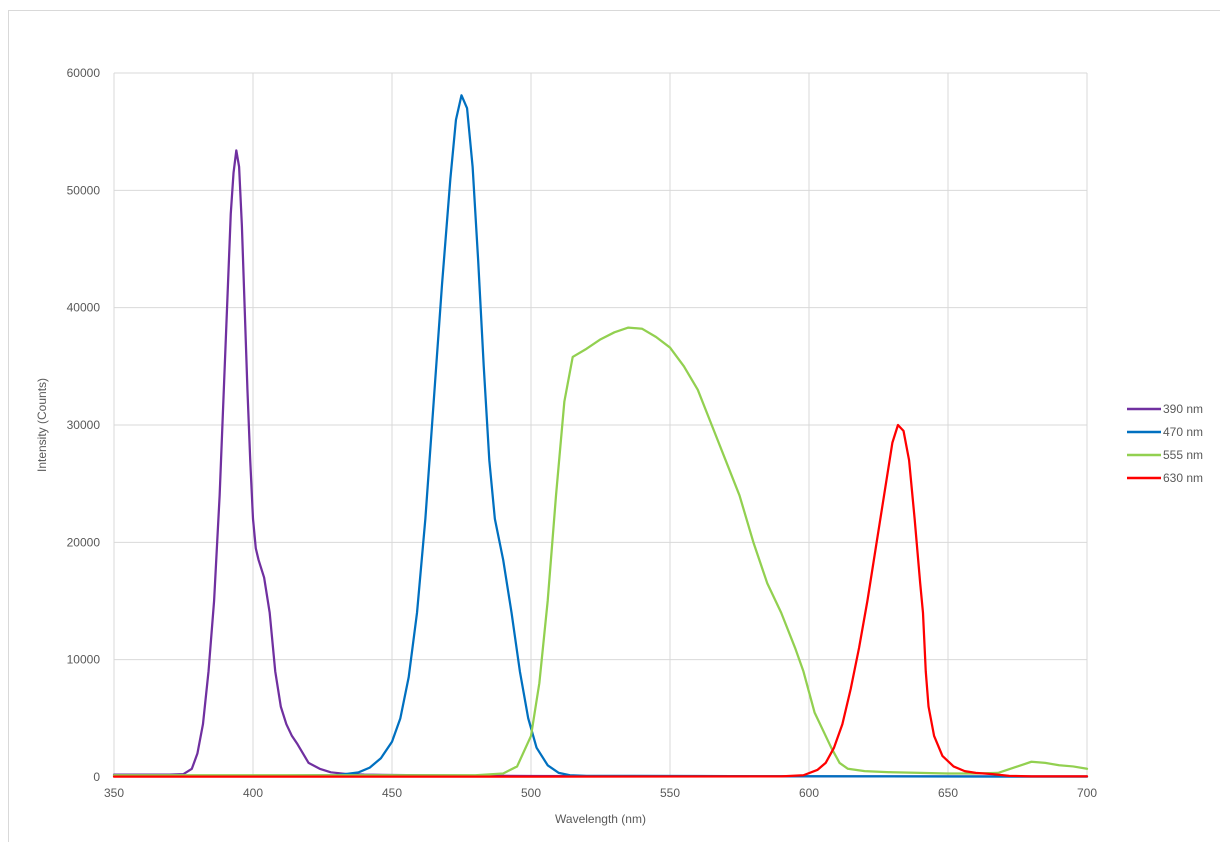 The width and height of the screenshot is (1222, 844). What do you see at coordinates (42, 425) in the screenshot?
I see `y-axis-title: Intensity (Counts)` at bounding box center [42, 425].